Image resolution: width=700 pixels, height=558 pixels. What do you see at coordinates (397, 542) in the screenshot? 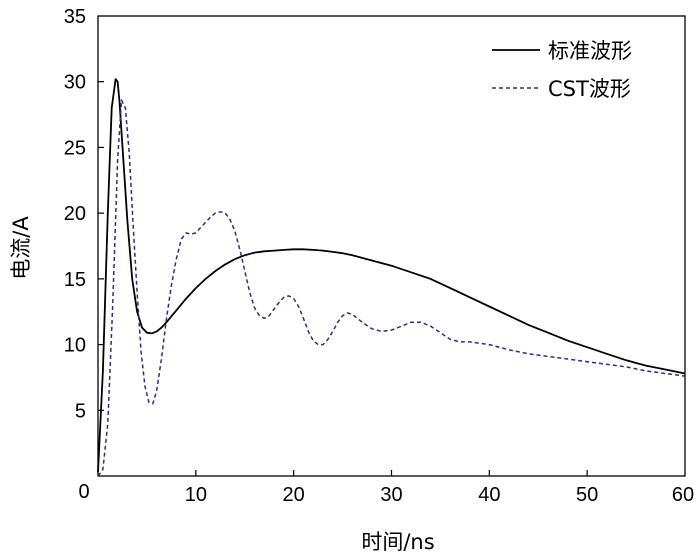
I see `x-axis-label: 时间/ns` at bounding box center [397, 542].